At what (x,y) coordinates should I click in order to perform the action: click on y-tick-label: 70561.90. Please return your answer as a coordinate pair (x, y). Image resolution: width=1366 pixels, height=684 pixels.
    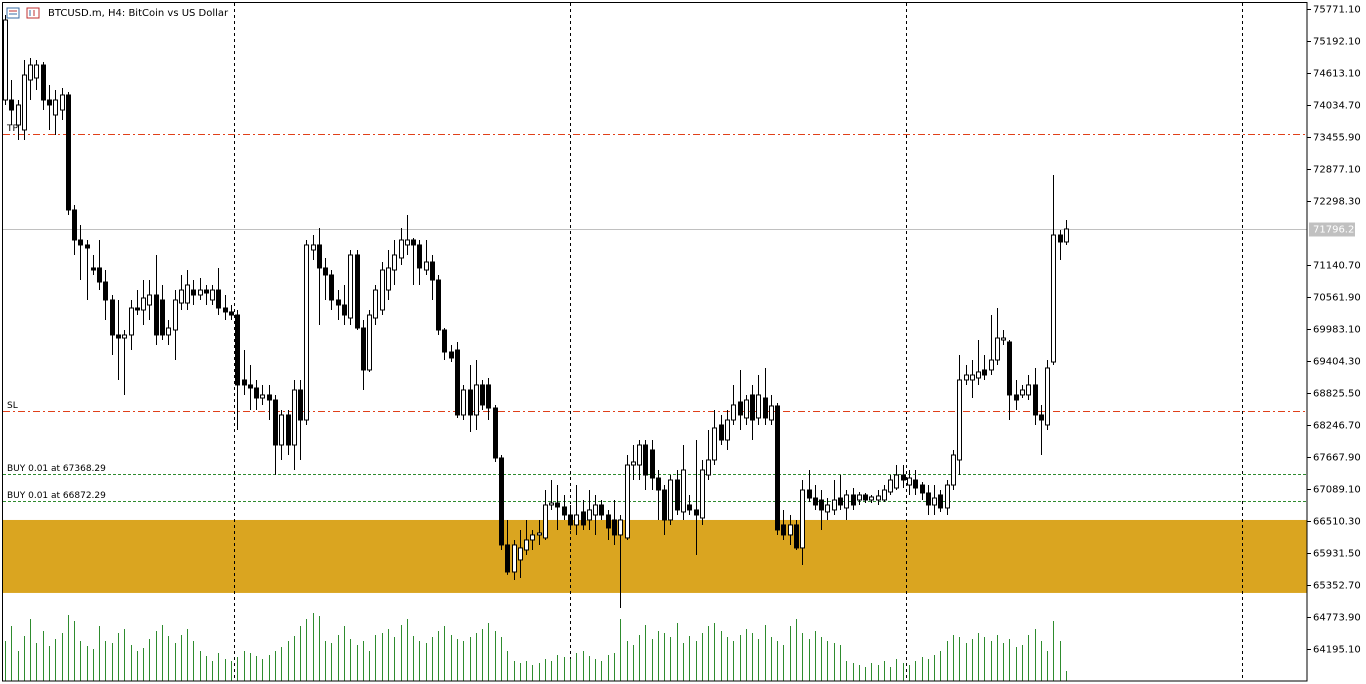
    Looking at the image, I should click on (1337, 298).